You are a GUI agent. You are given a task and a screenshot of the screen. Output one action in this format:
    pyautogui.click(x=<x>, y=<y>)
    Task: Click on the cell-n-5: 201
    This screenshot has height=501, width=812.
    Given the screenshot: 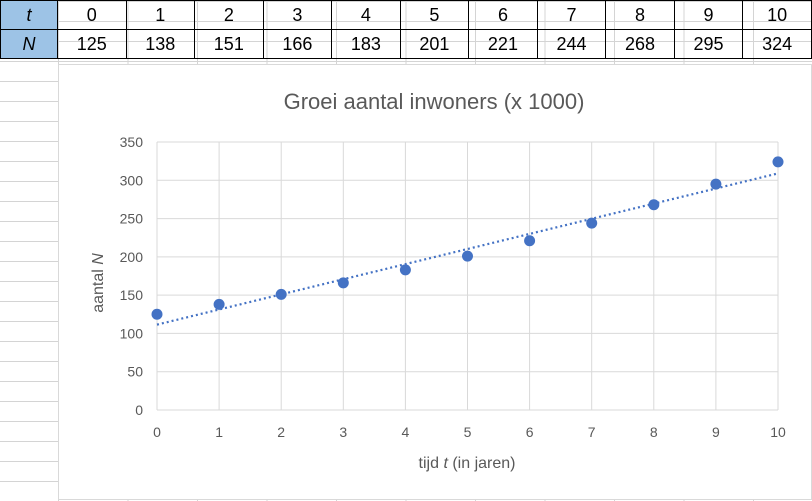 What is the action you would take?
    pyautogui.click(x=434, y=44)
    